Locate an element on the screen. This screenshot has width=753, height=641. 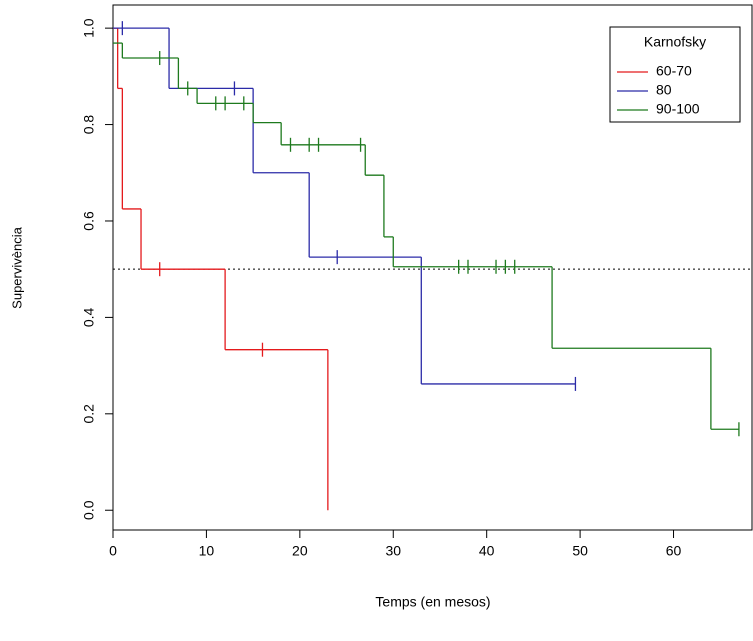
legend-label: 80 is located at coordinates (664, 90).